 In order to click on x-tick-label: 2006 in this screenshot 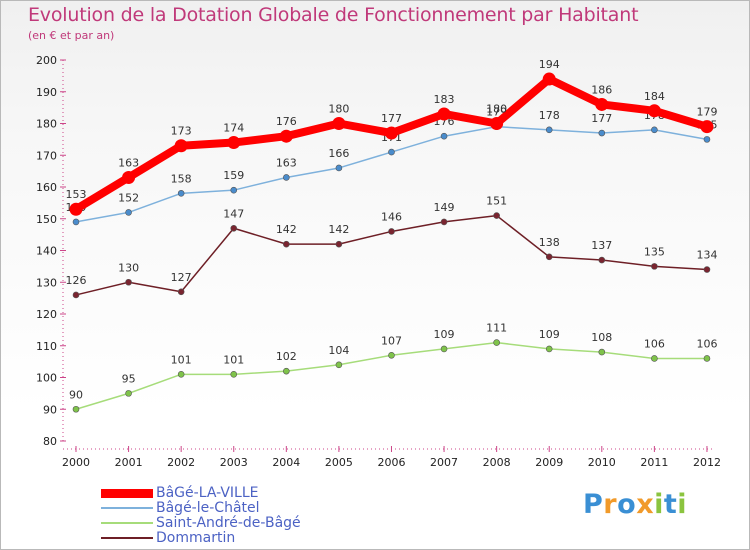, I will do `click(391, 462)`.